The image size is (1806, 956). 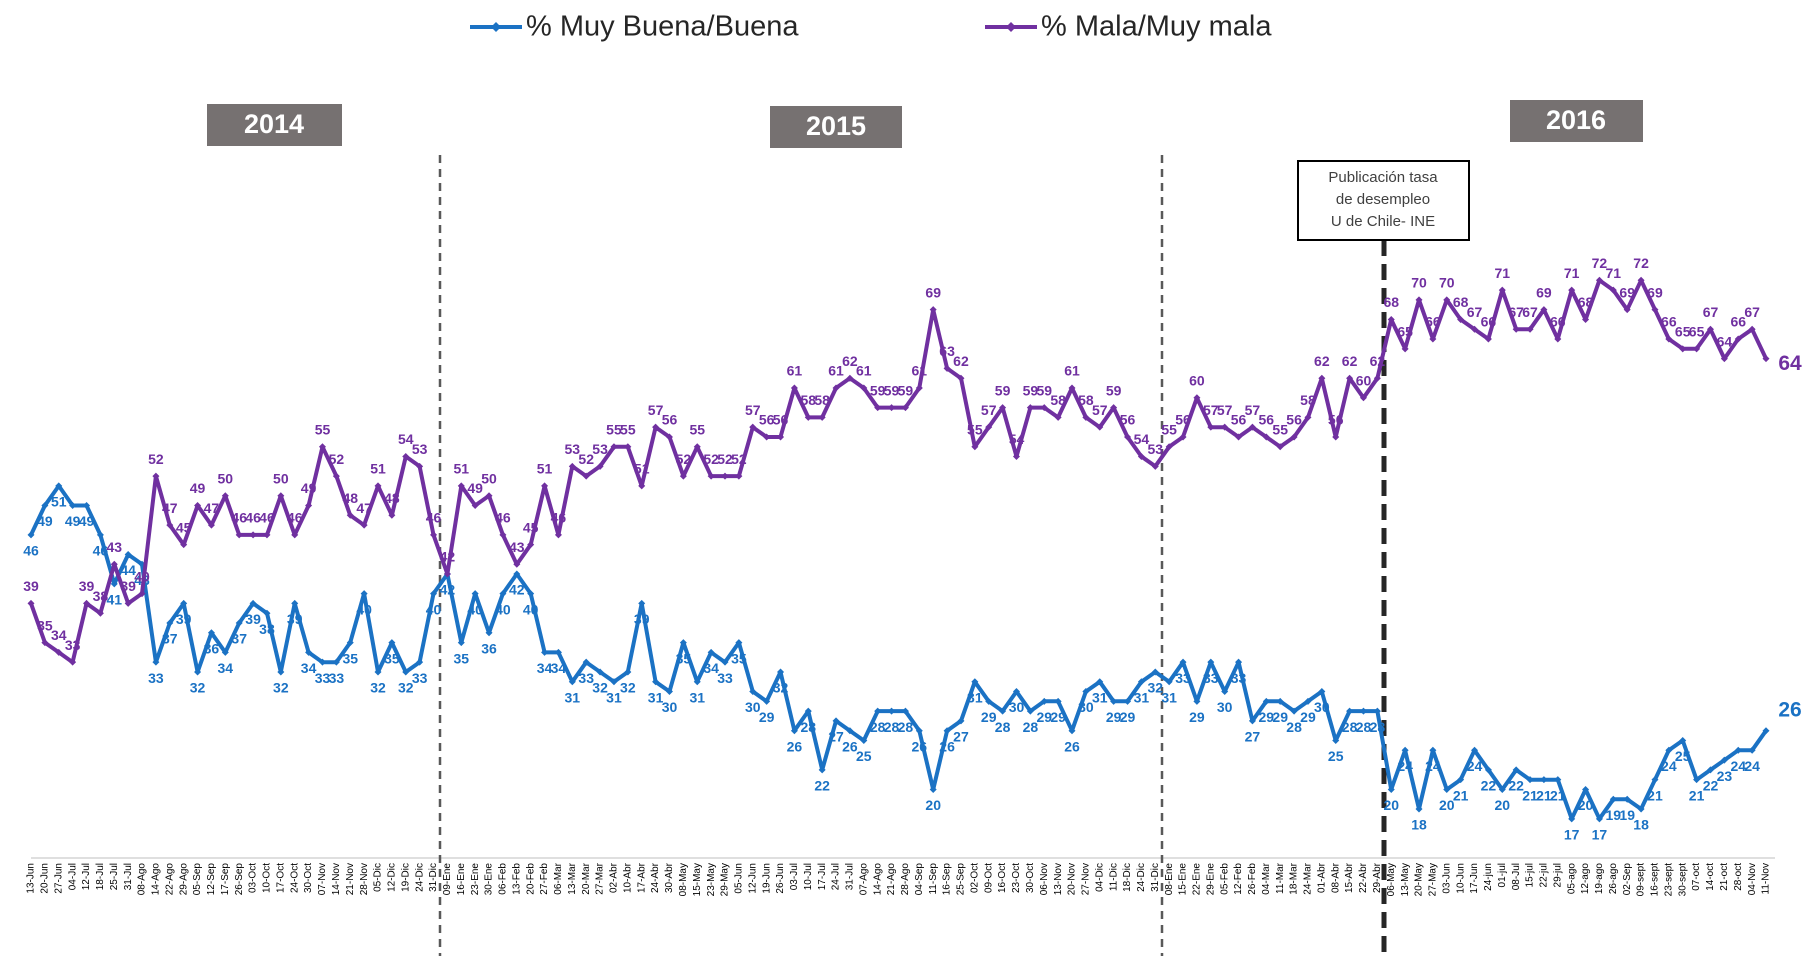 What do you see at coordinates (364, 508) in the screenshot?
I see `data-label: 47` at bounding box center [364, 508].